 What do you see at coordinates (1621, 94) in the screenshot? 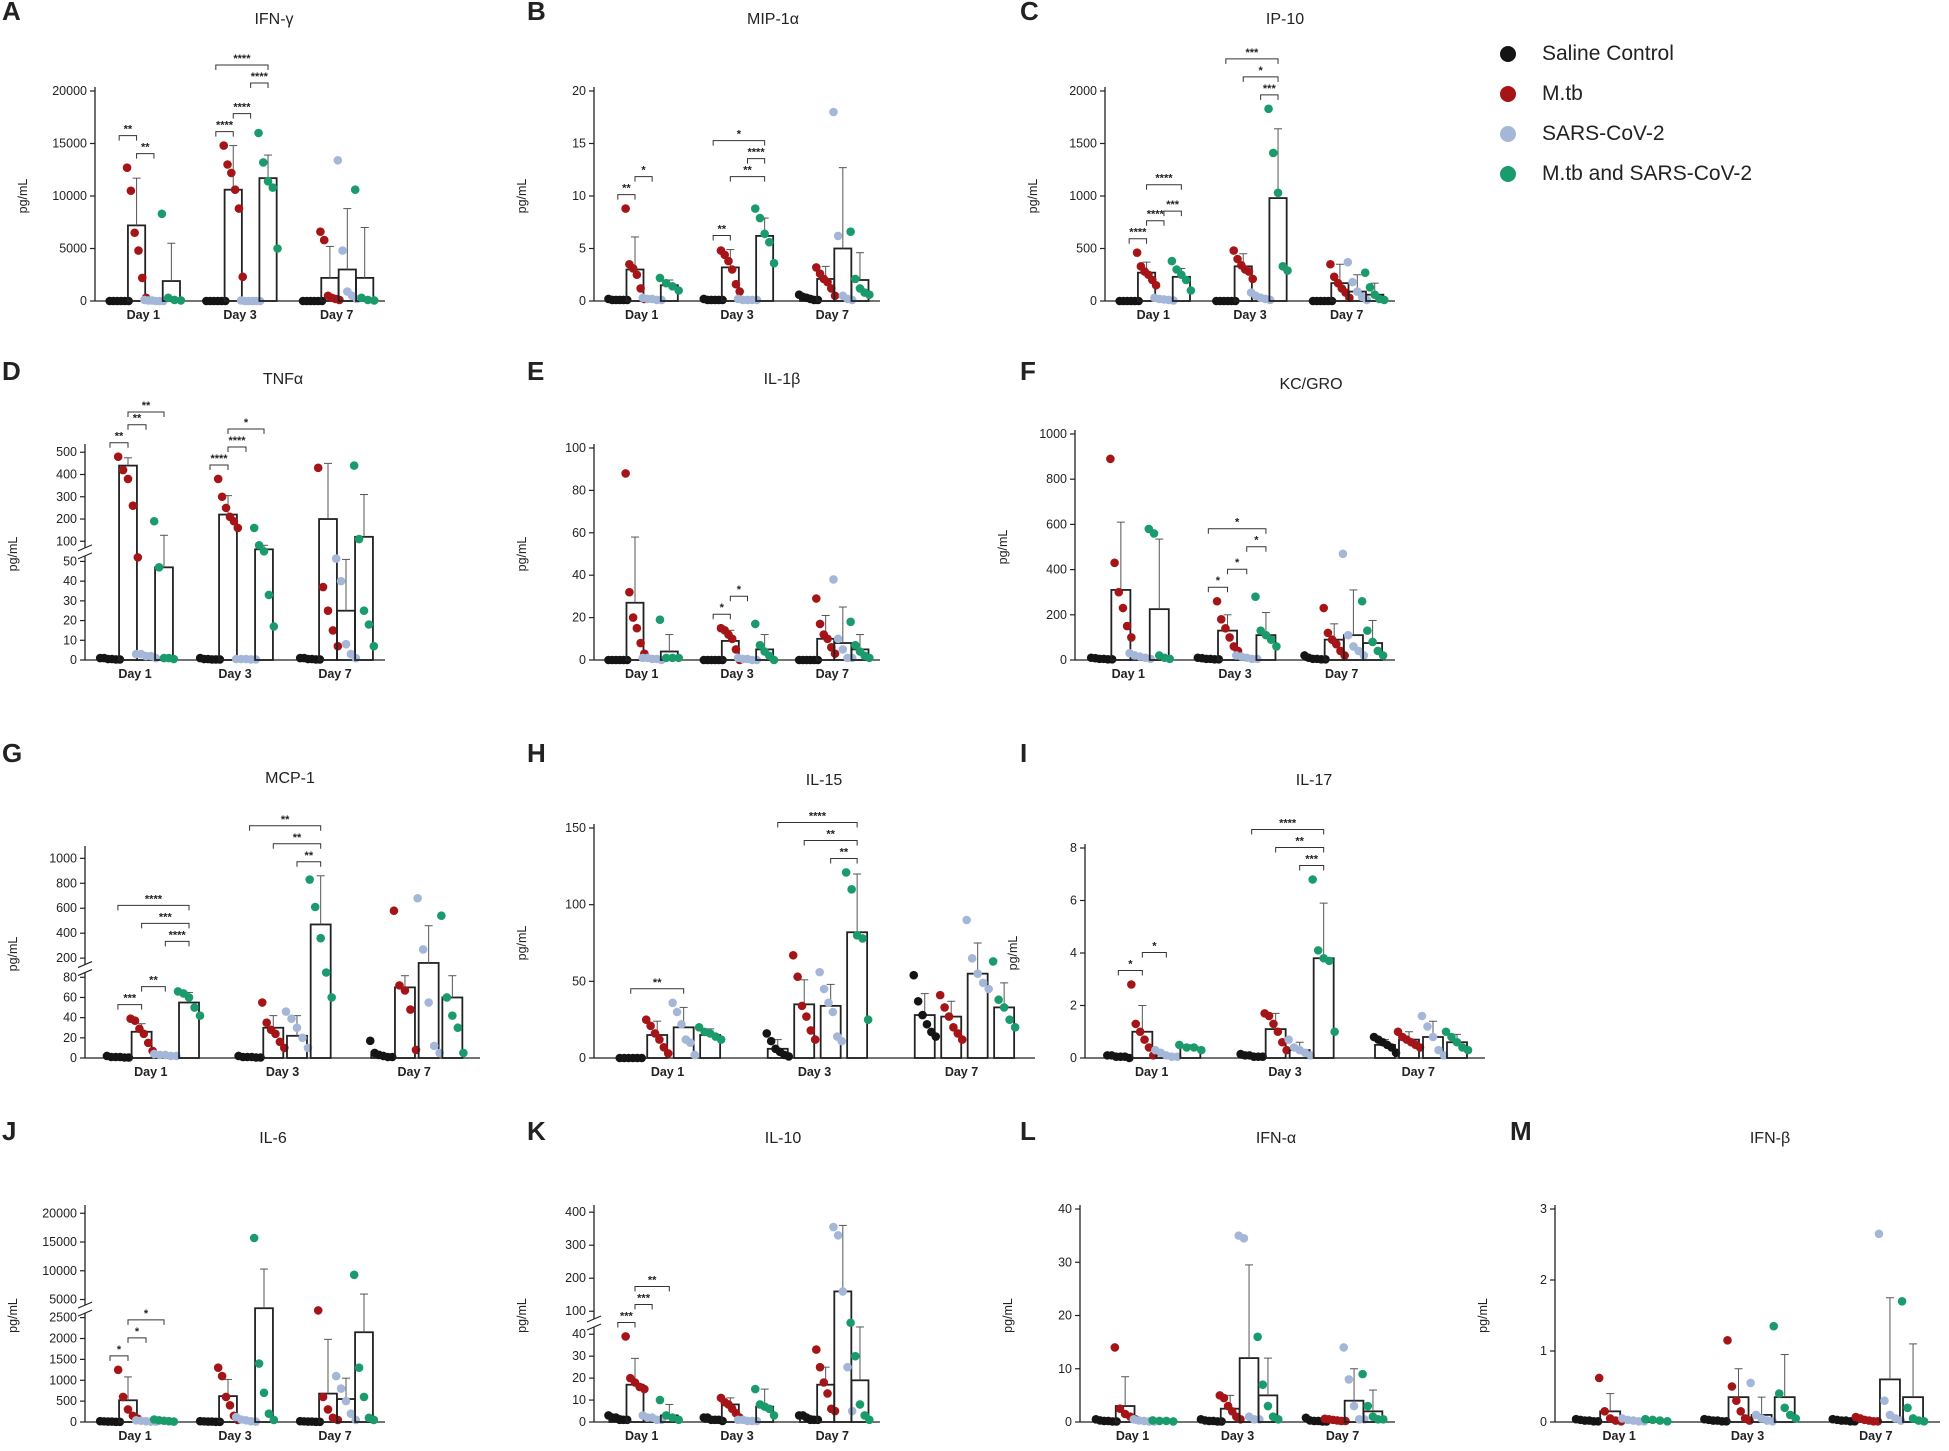
I see `legend-item-mtb: M.tb` at bounding box center [1621, 94].